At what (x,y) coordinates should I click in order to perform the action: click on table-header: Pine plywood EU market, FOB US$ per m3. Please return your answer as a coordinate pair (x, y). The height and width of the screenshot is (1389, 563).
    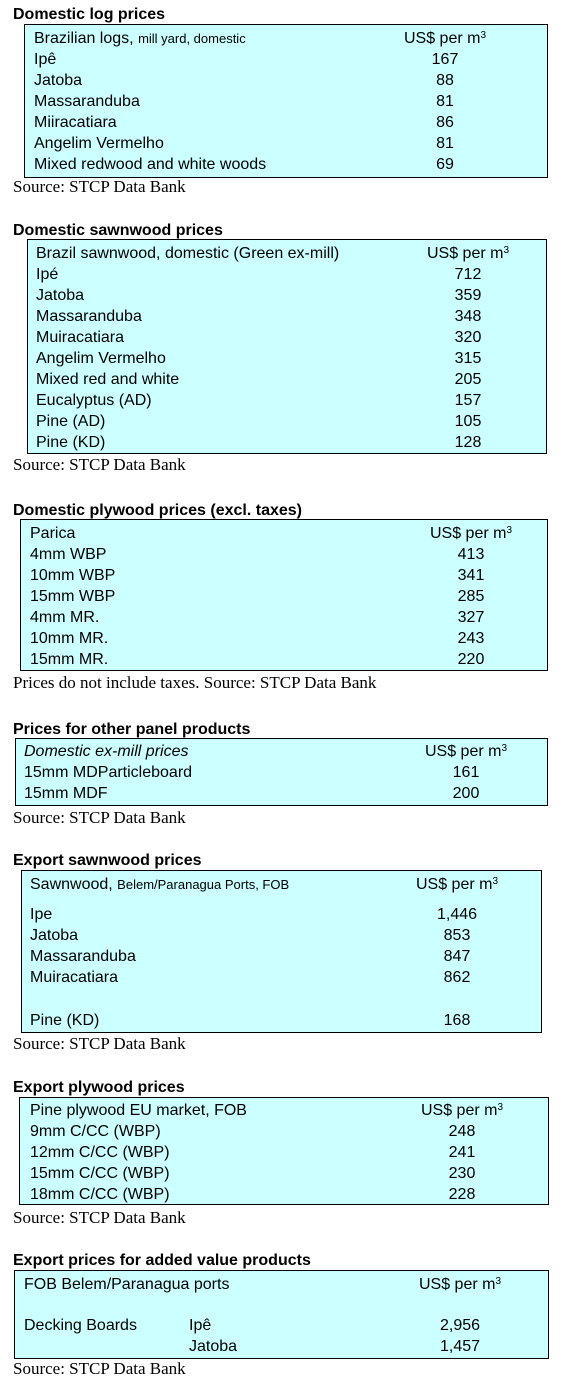
    Looking at the image, I should click on (284, 1110).